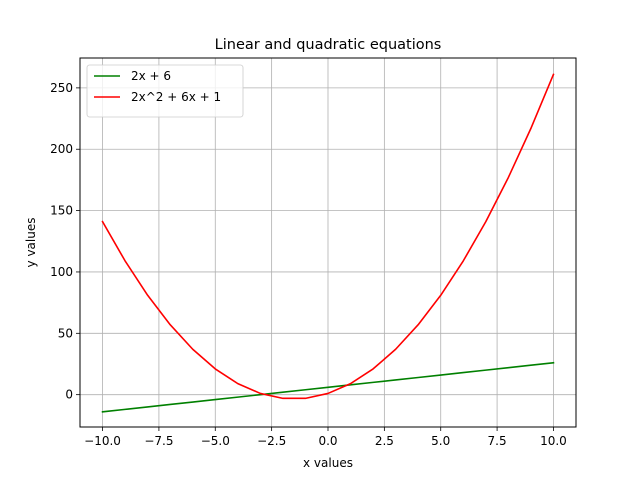  I want to click on y-tick-label: 200, so click(61, 149).